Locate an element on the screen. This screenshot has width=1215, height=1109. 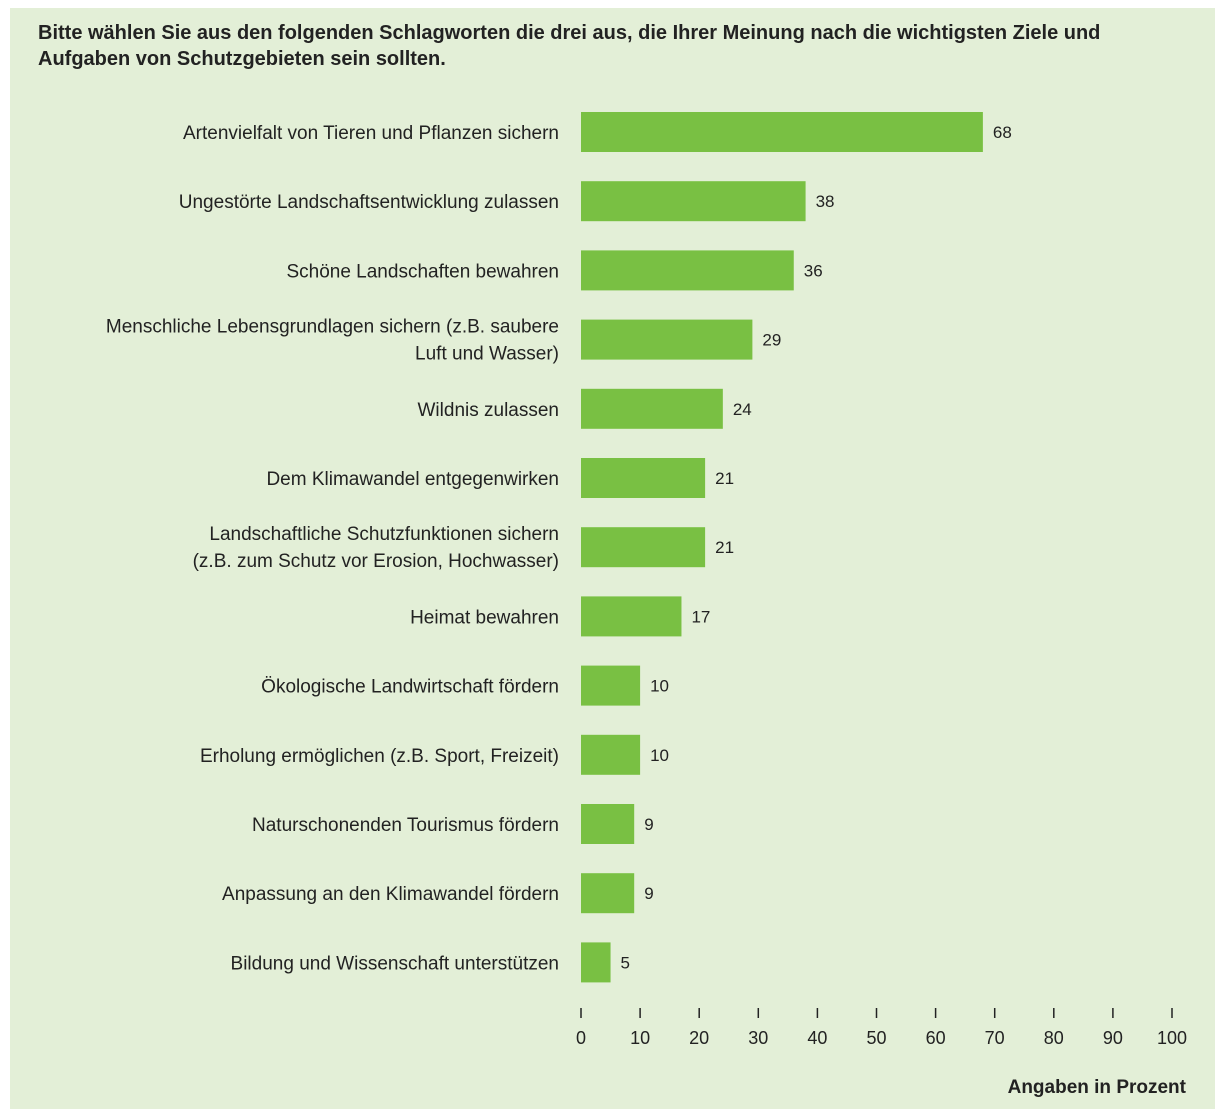
tick-label: 70 is located at coordinates (995, 1038).